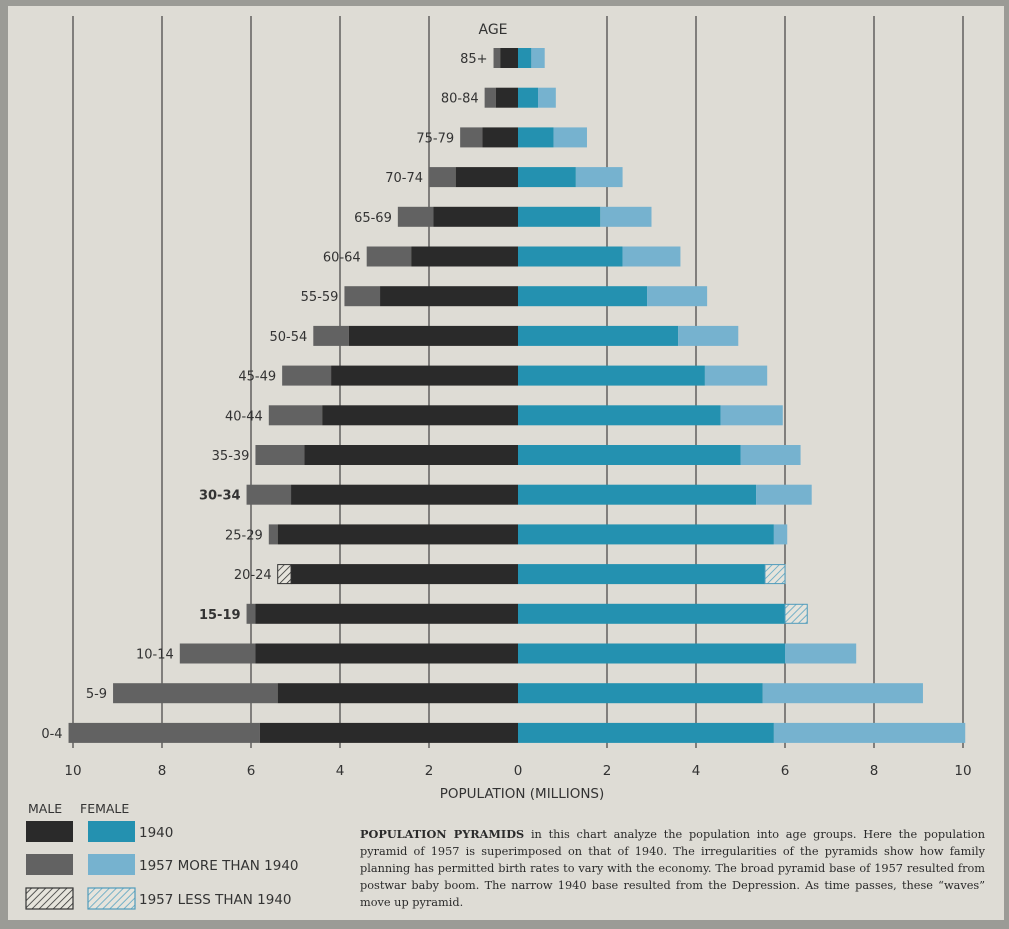  What do you see at coordinates (49, 898) in the screenshot?
I see `legend-swatch-male` at bounding box center [49, 898].